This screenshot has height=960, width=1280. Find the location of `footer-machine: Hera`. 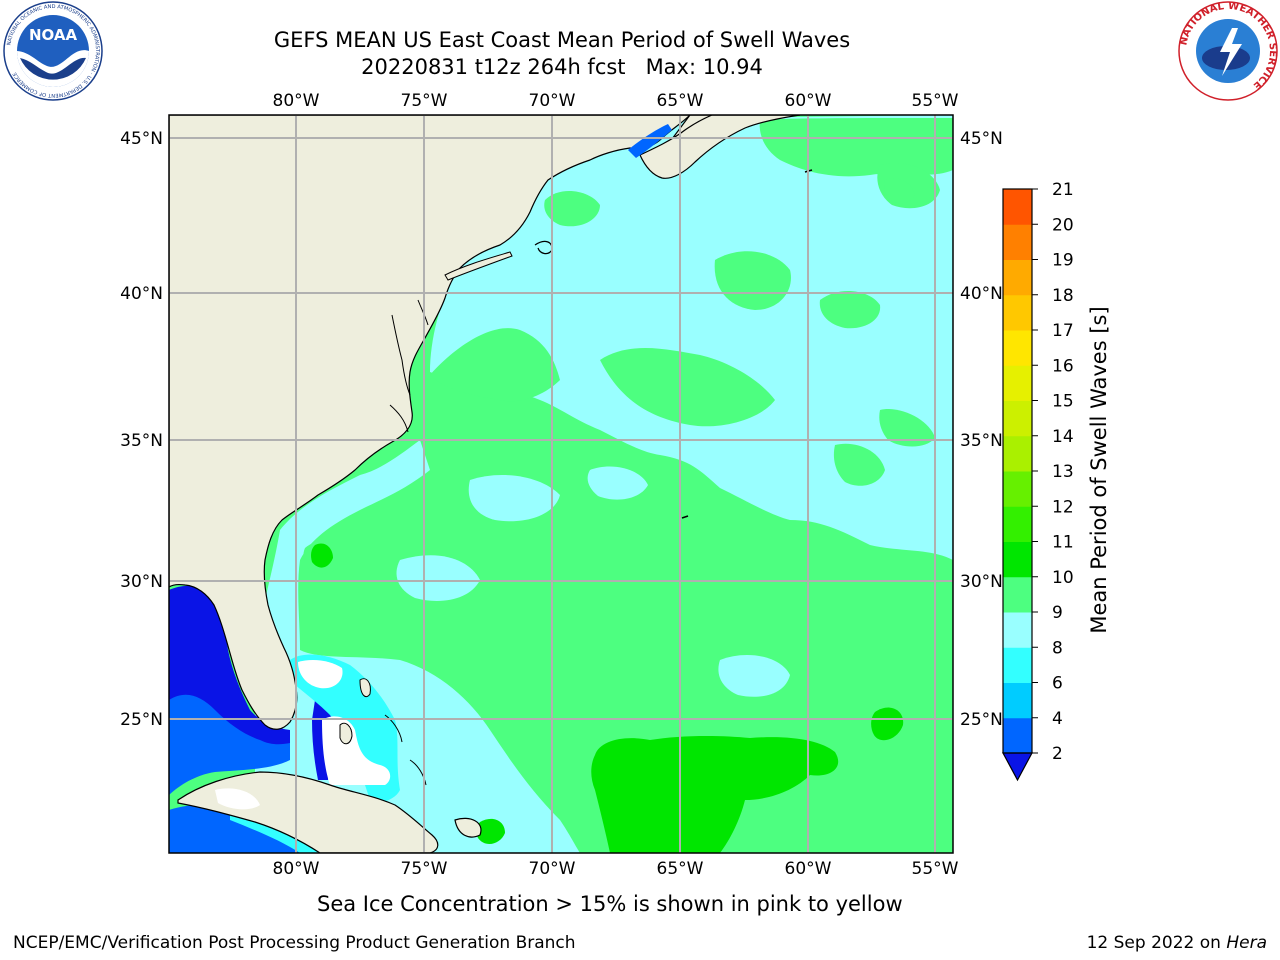

footer-machine: Hera is located at coordinates (1246, 943).